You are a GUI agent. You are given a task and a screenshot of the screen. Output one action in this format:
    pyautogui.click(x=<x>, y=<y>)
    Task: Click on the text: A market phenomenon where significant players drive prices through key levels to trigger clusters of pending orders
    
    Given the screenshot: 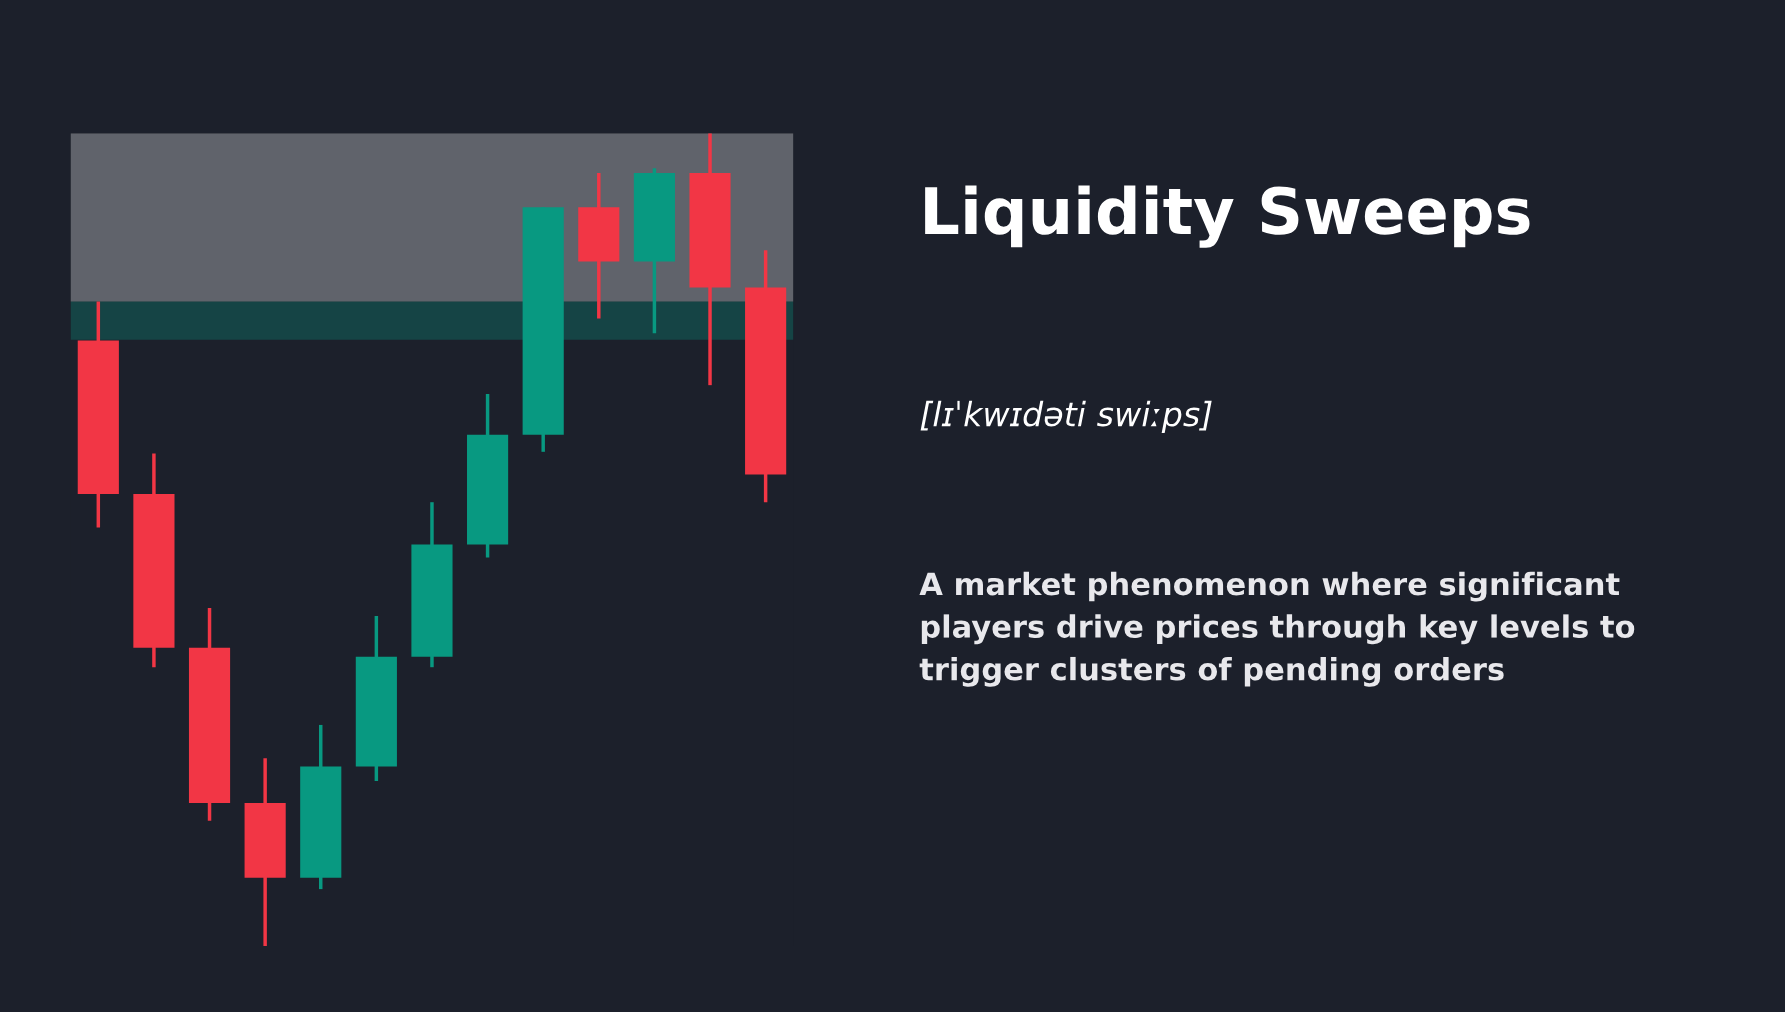 What is the action you would take?
    pyautogui.click(x=1277, y=629)
    